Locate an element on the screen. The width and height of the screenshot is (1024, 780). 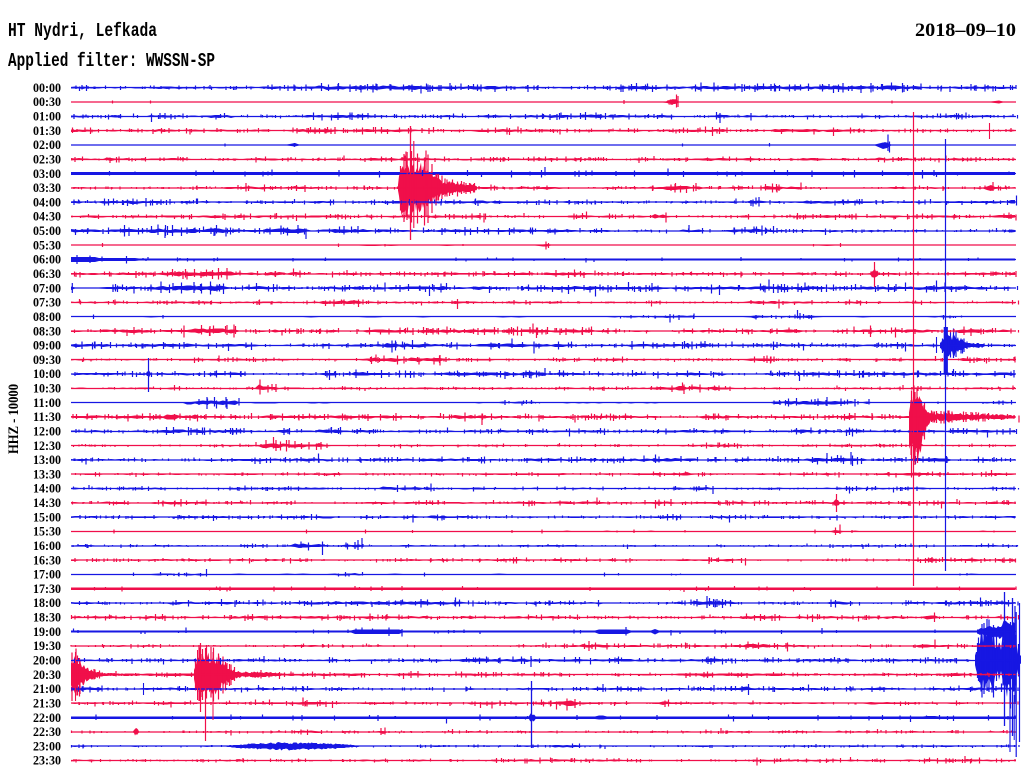
svg-text: 01:30 is located at coordinates (47, 131).